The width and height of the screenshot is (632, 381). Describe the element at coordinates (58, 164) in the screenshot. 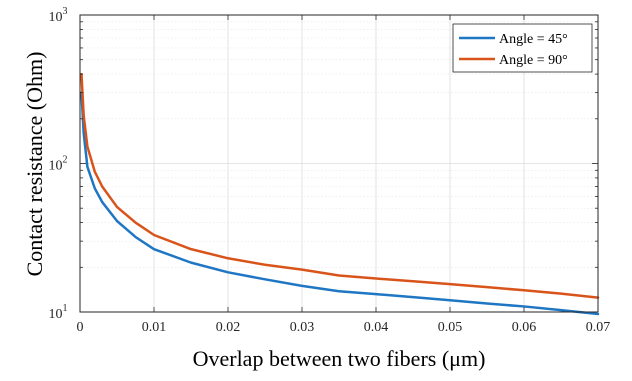

I see `y-tick-label: 10²` at that location.